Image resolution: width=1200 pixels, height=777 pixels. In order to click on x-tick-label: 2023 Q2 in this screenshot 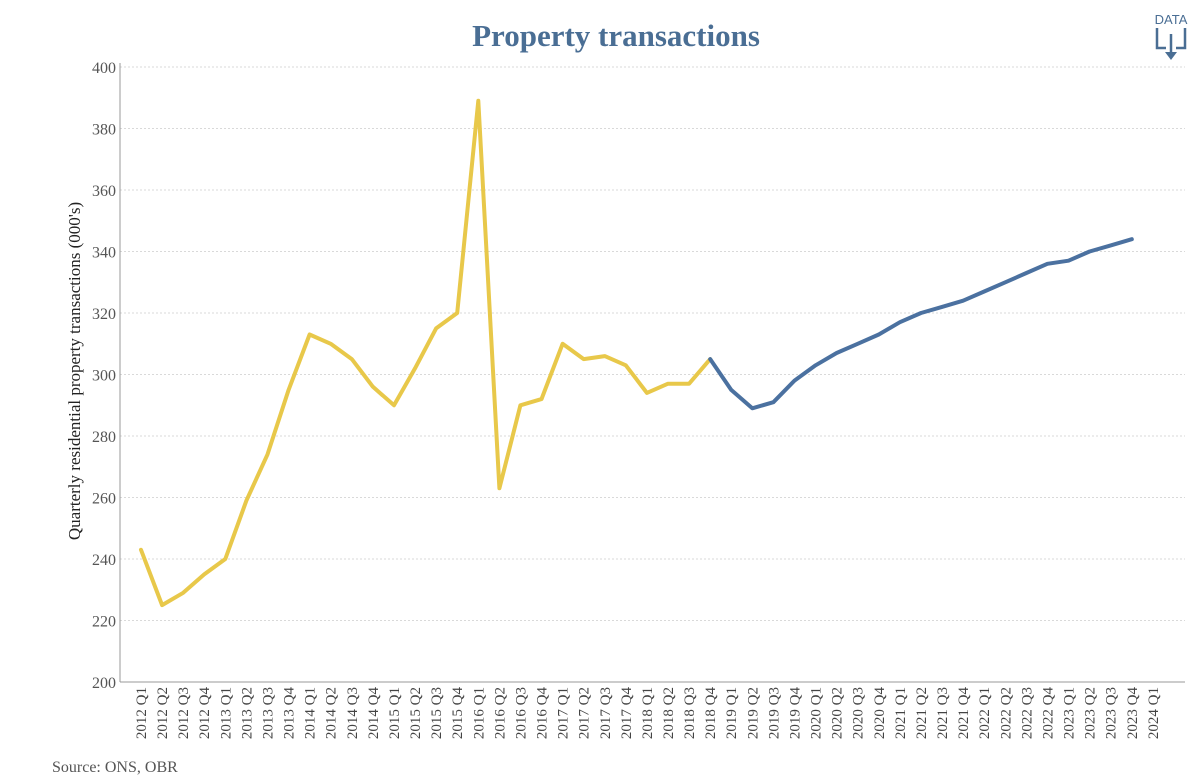, I will do `click(1091, 713)`.